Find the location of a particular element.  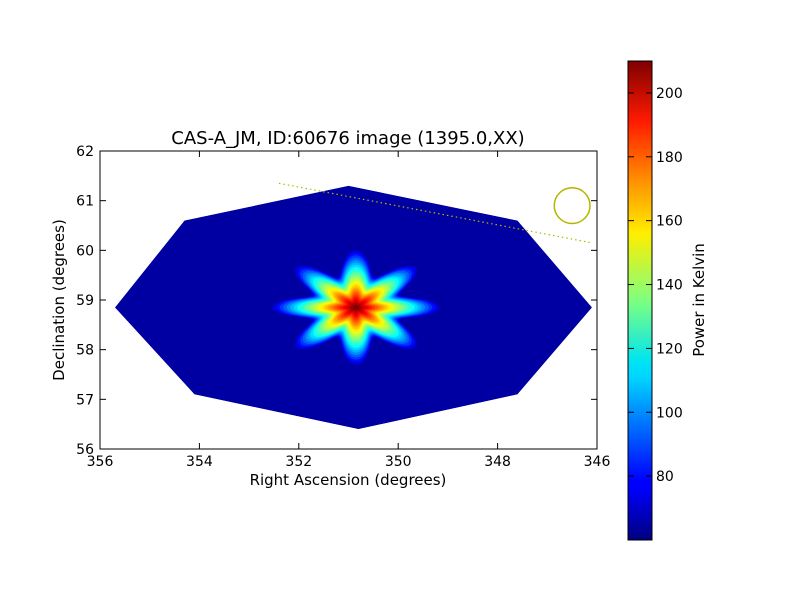

beam-circle is located at coordinates (572, 206).